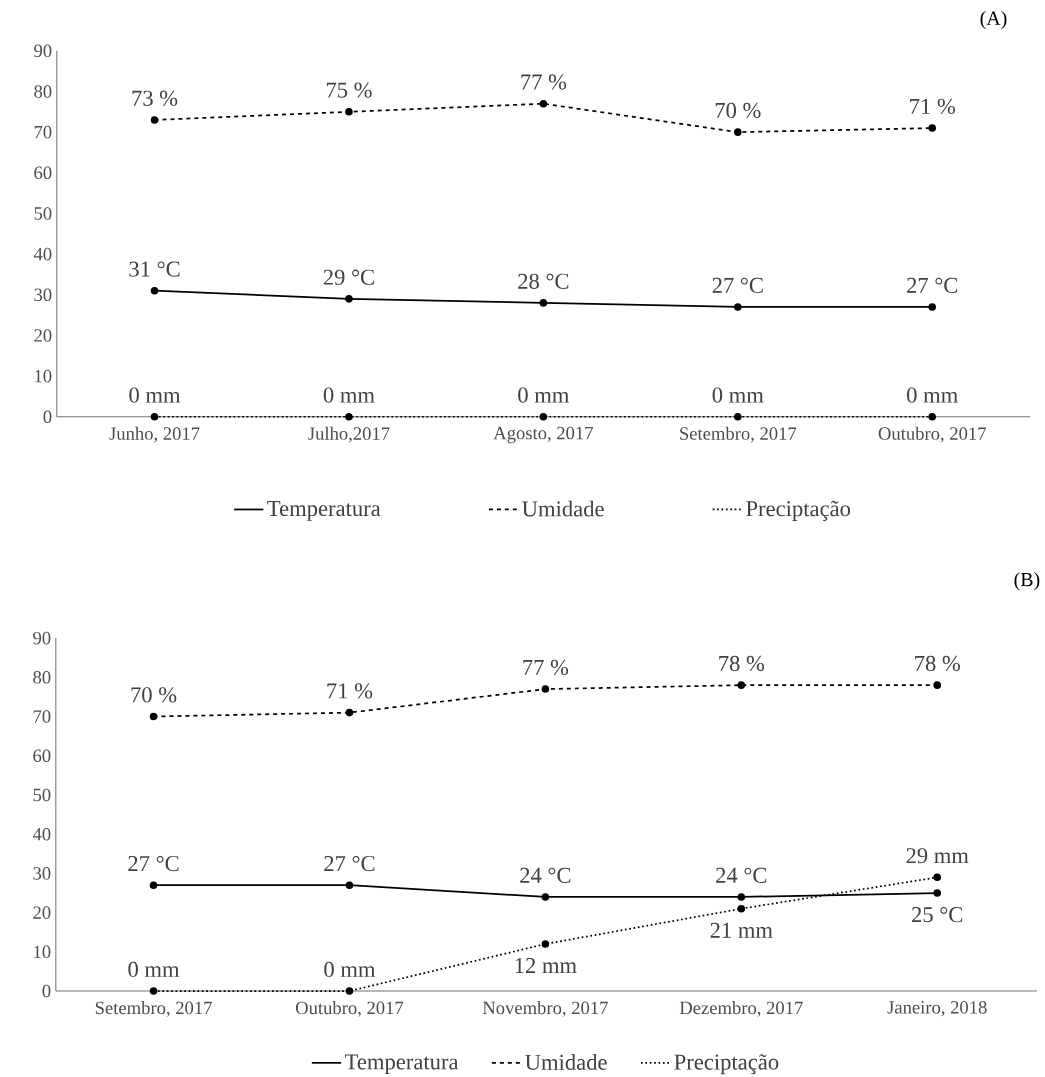  Describe the element at coordinates (993, 19) in the screenshot. I see `chart-title: (A)` at that location.